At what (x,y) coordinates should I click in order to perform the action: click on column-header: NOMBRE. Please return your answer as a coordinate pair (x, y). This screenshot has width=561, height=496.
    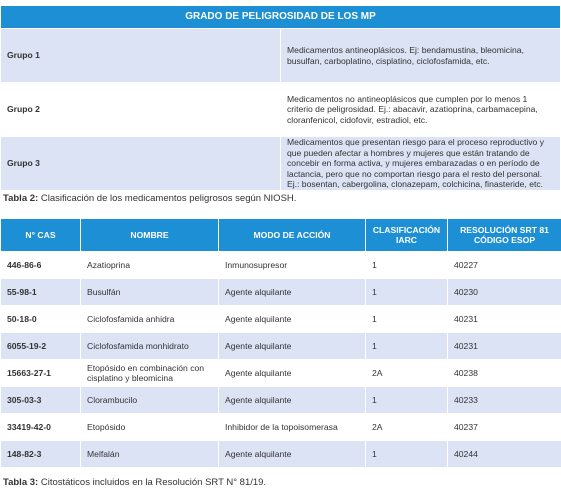
    Looking at the image, I should click on (149, 235).